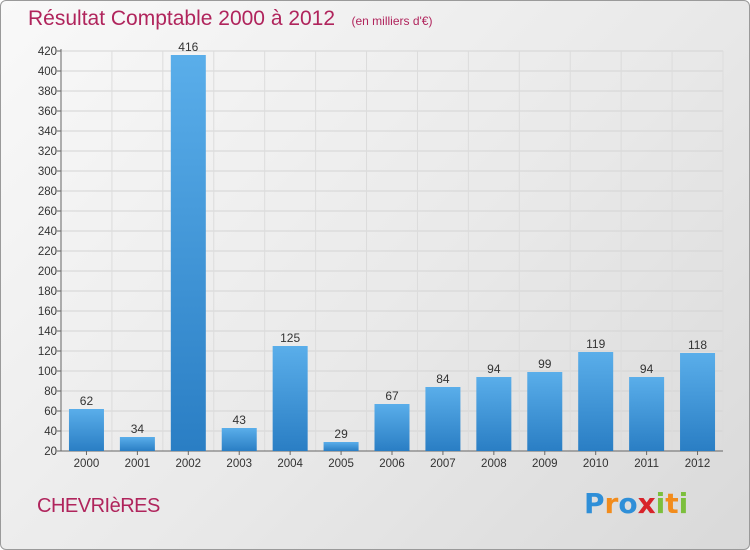 The width and height of the screenshot is (750, 550). Describe the element at coordinates (47, 132) in the screenshot. I see `y-tick-label: 340` at that location.